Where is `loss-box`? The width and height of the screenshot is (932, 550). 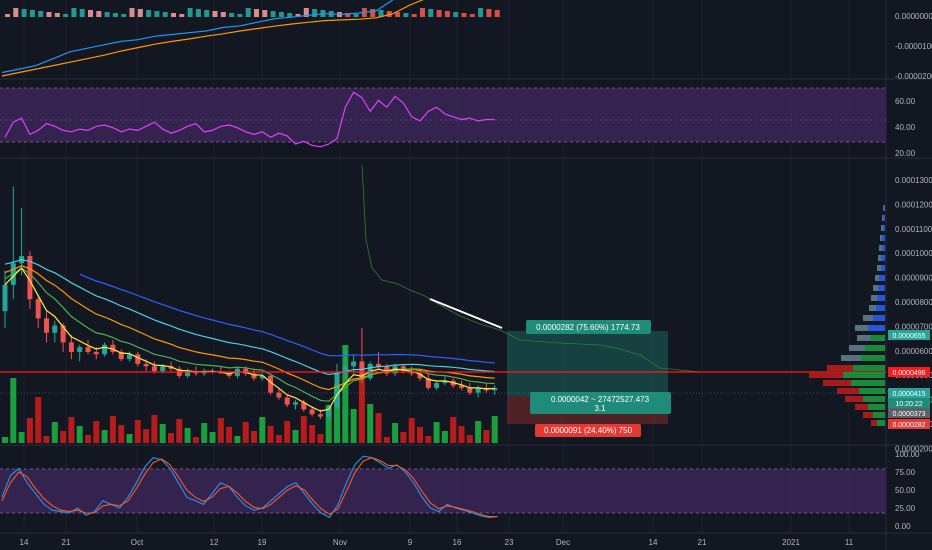
loss-box is located at coordinates (588, 430).